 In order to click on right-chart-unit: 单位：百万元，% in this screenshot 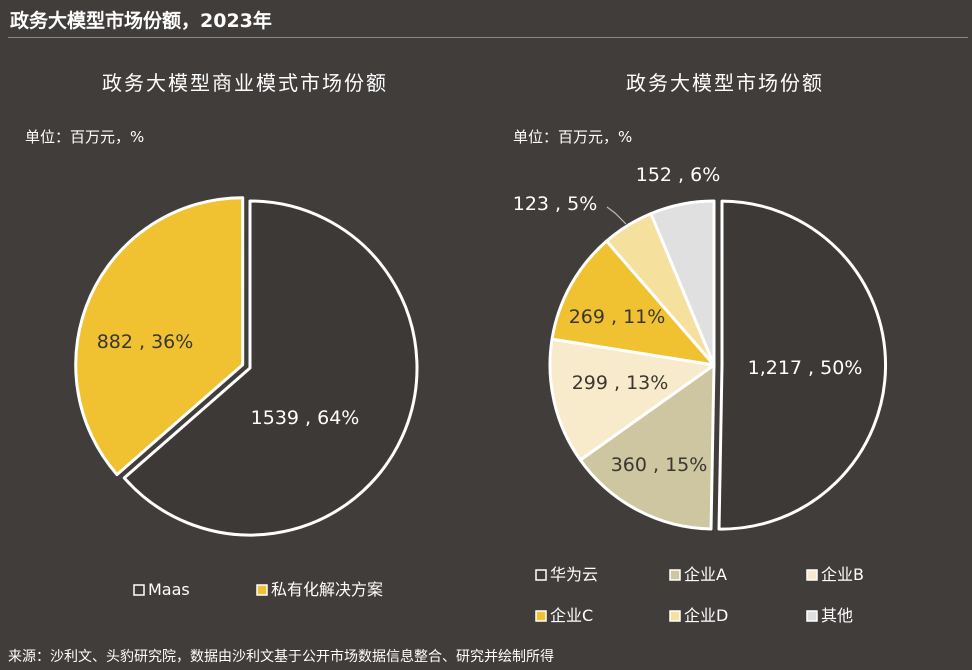, I will do `click(572, 137)`.